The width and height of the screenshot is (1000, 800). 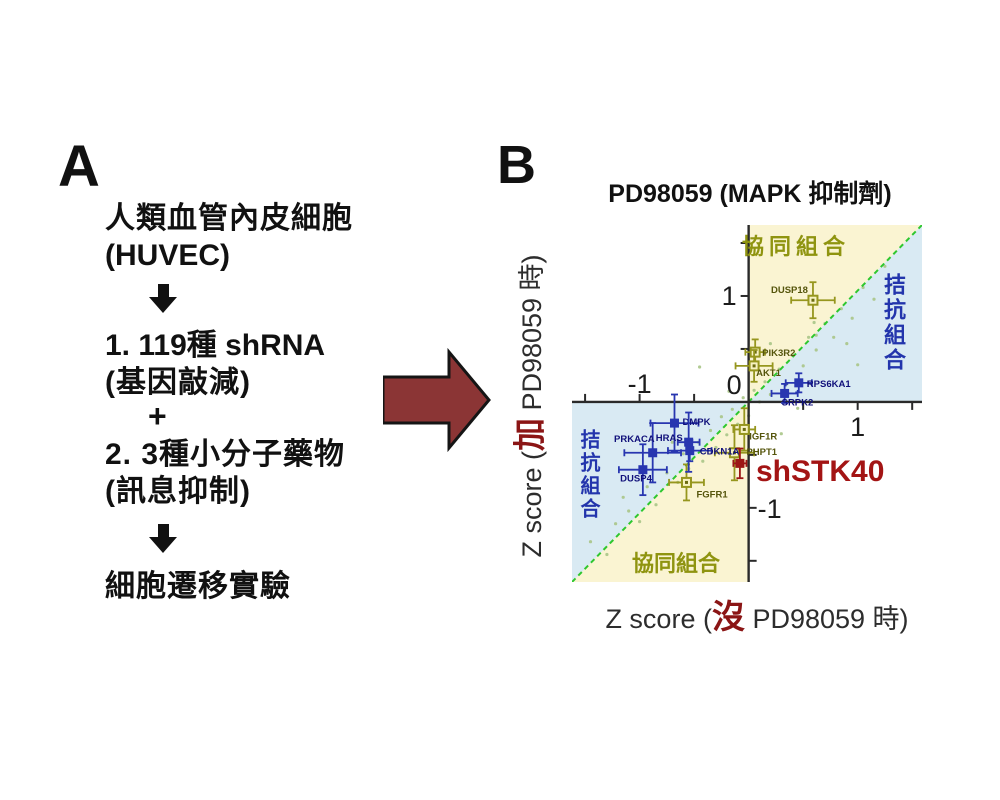 What do you see at coordinates (698, 482) in the screenshot?
I see `point-FGFR1: FGFR1` at bounding box center [698, 482].